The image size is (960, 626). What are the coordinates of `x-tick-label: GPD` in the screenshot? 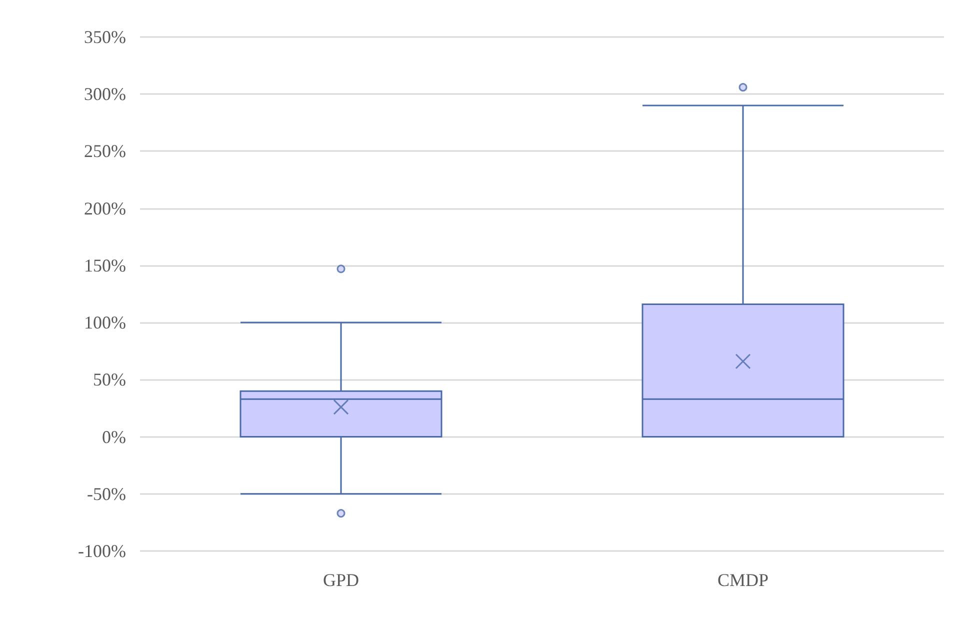 It's located at (341, 580).